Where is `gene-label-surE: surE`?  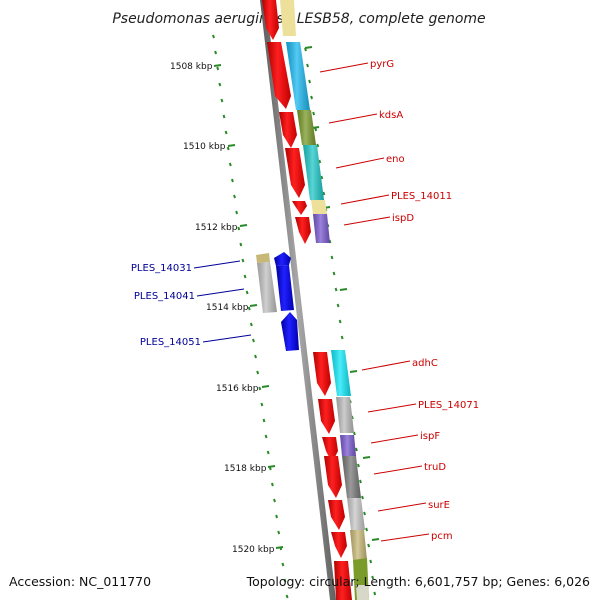 gene-label-surE: surE is located at coordinates (439, 505).